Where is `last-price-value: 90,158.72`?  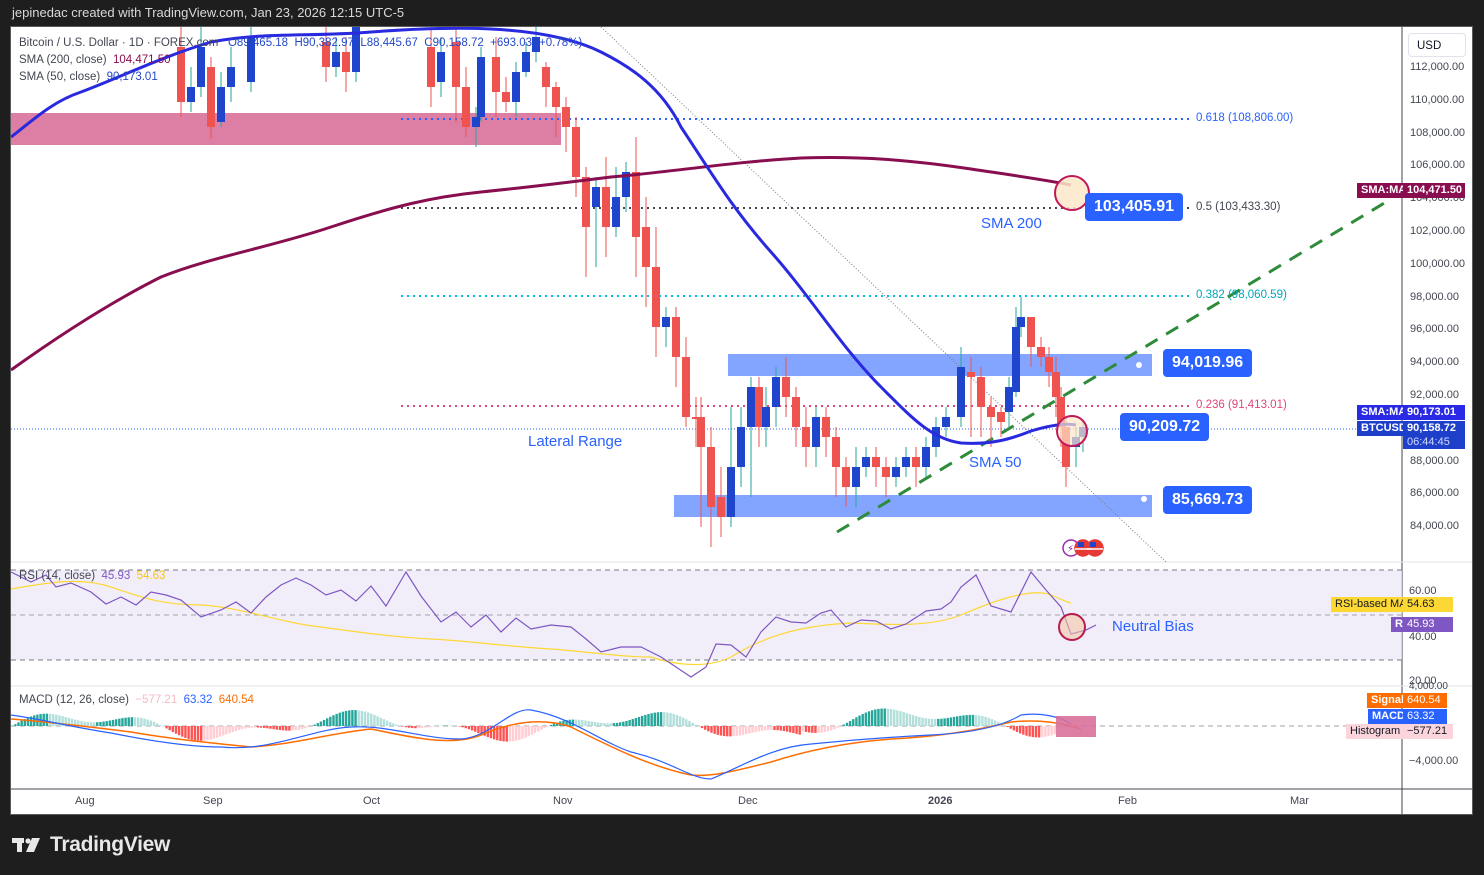
last-price-value: 90,158.72 is located at coordinates (1431, 428).